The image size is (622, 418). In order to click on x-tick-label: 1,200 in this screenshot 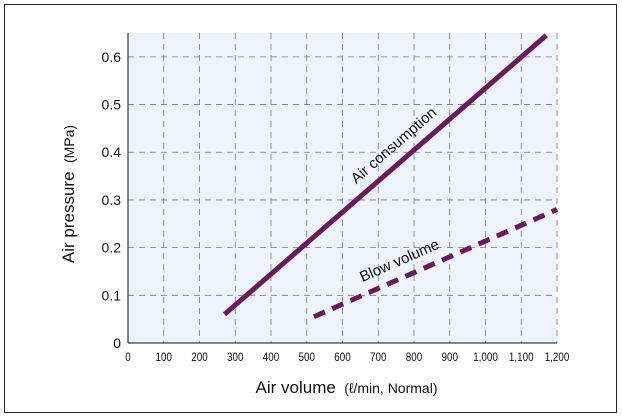, I will do `click(557, 357)`.